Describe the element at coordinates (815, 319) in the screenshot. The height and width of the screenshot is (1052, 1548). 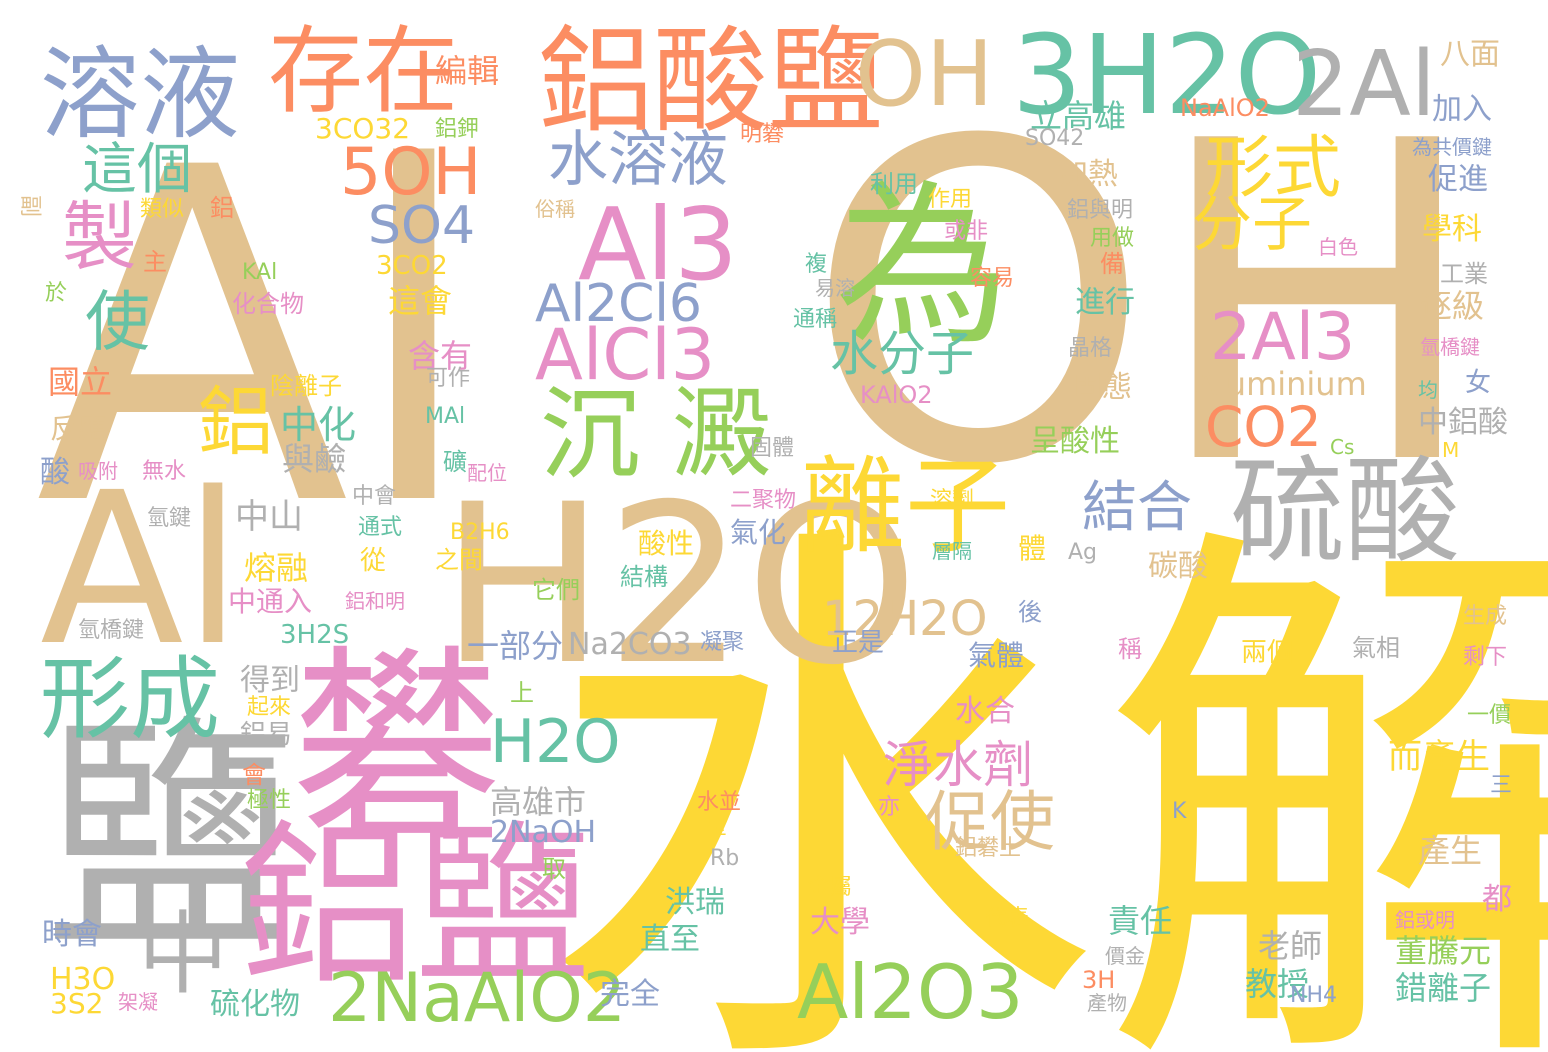
I see `cloud-word-151-cjk: 通稱` at that location.